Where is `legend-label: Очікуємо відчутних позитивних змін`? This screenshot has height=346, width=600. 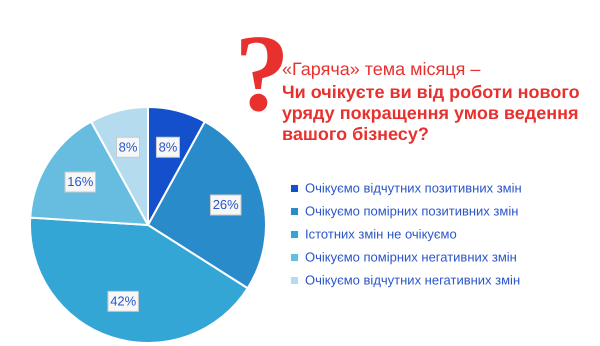 legend-label: Очікуємо відчутних позитивних змін is located at coordinates (413, 188).